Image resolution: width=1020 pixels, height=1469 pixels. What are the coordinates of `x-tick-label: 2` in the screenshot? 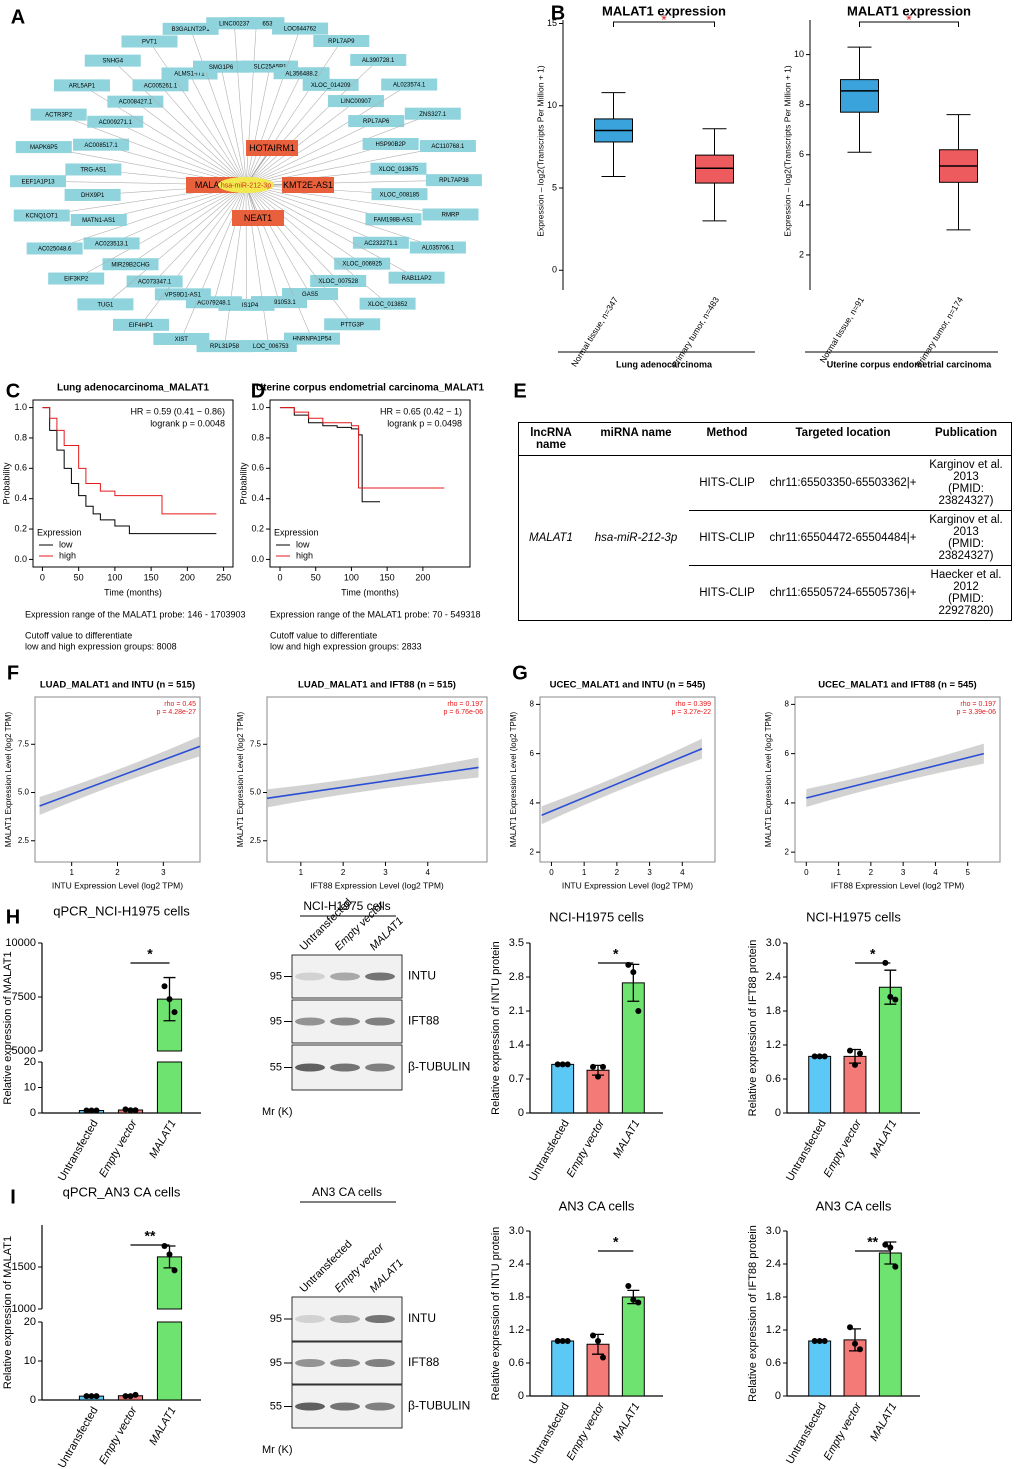 It's located at (871, 872).